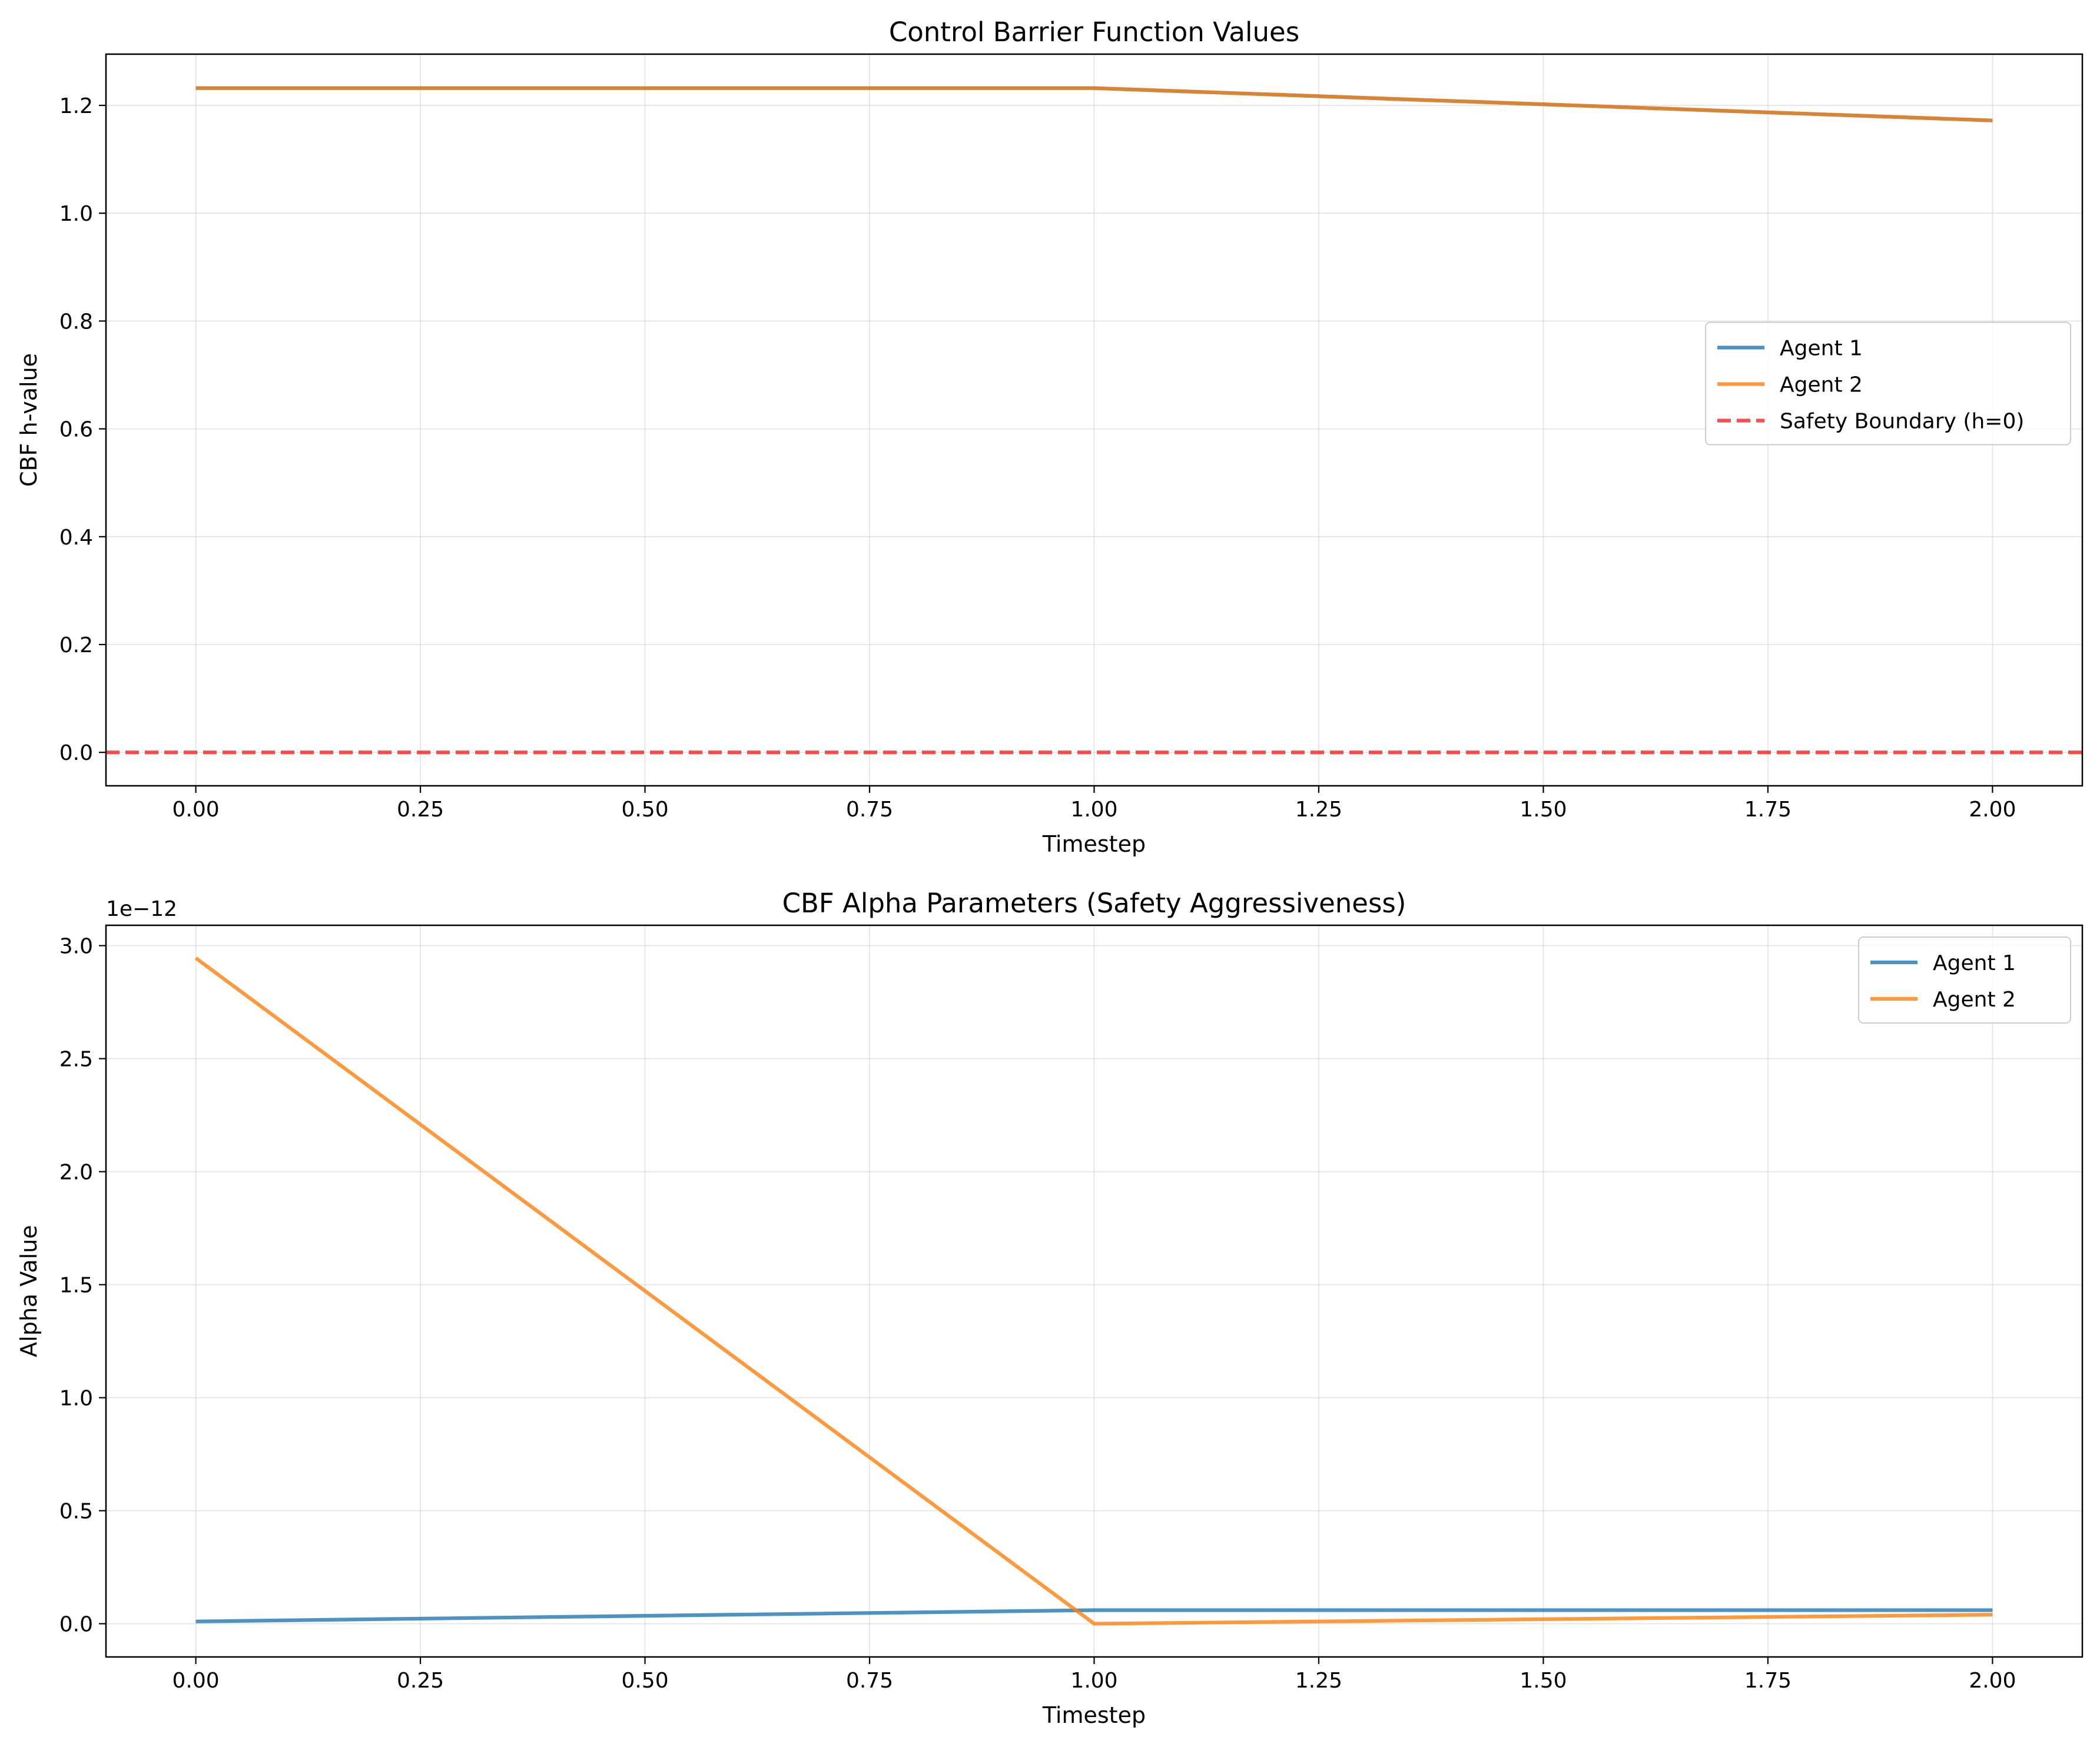  Describe the element at coordinates (29, 1291) in the screenshot. I see `y-axis-label: Alpha Value` at that location.